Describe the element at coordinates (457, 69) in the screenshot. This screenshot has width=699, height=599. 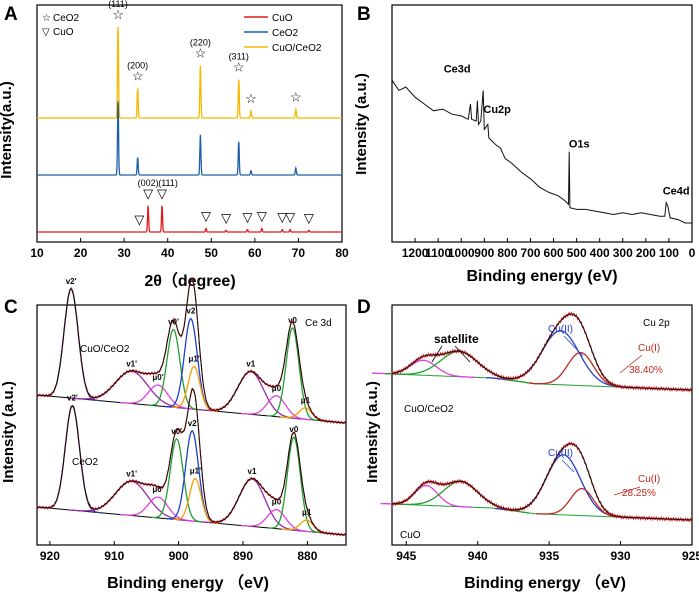
I see `peak-label-ce3d: Ce3d` at that location.